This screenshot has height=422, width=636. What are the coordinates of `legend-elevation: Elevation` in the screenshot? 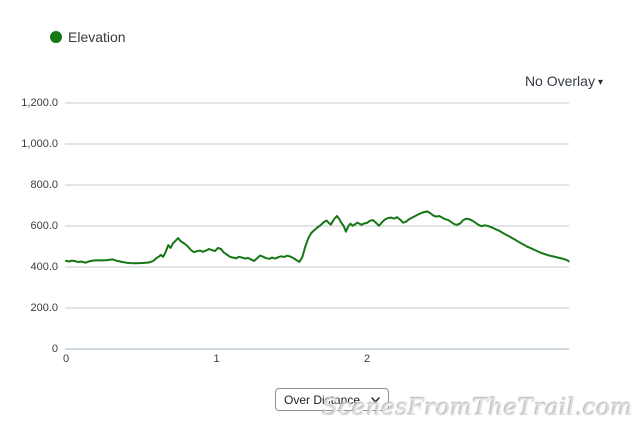 It's located at (88, 37).